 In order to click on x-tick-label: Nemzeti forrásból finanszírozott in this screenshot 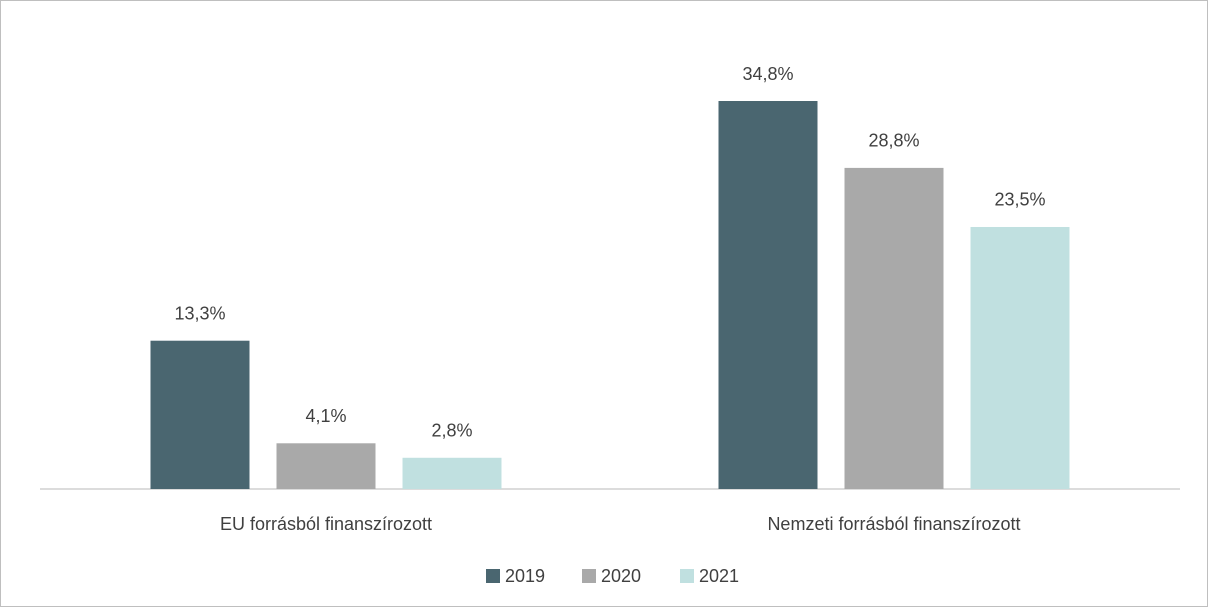, I will do `click(893, 524)`.